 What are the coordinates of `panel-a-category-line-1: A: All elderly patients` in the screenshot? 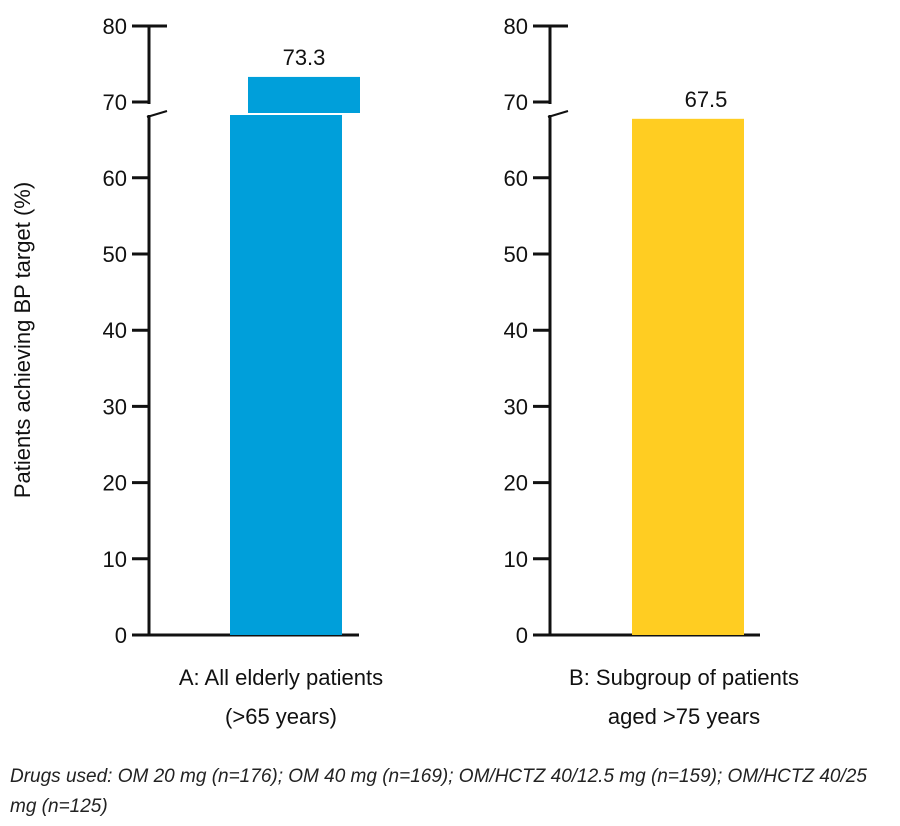 It's located at (281, 677).